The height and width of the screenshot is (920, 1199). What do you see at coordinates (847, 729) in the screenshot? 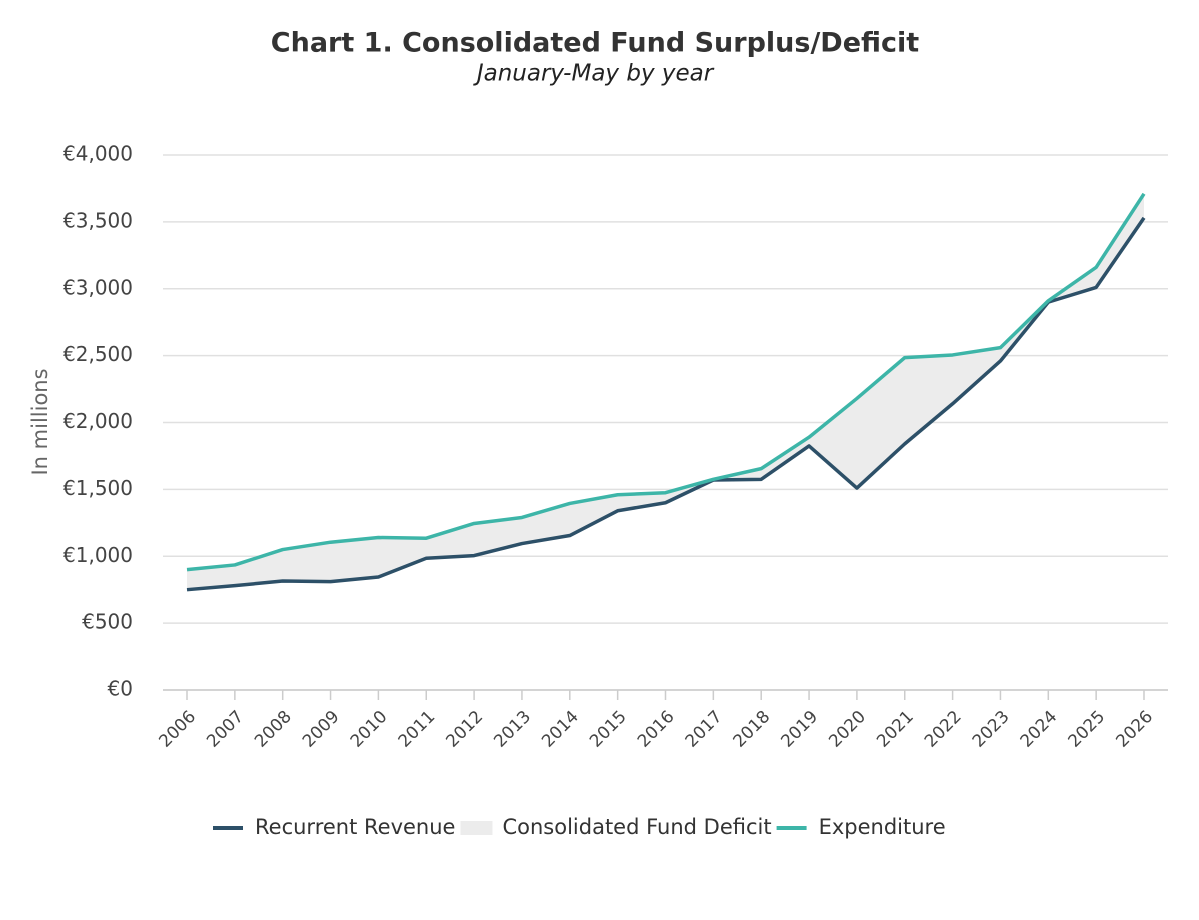
I see `x-tick-label: 2020` at bounding box center [847, 729].